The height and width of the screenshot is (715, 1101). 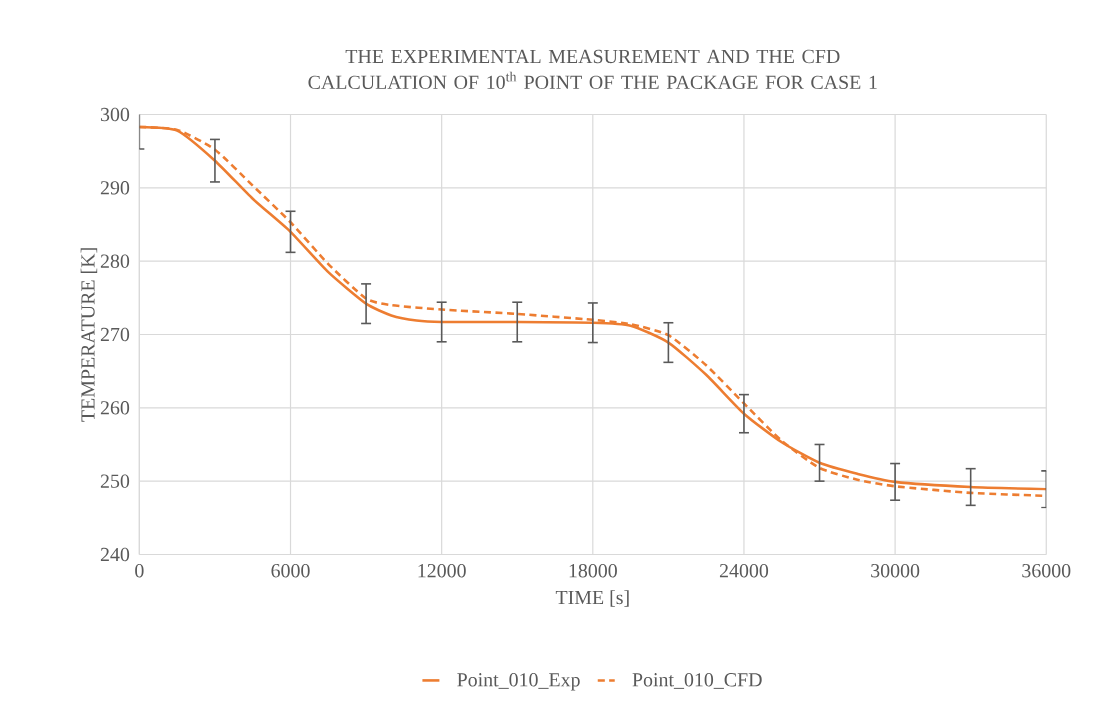 I want to click on y-tick-label: 250, so click(x=115, y=481).